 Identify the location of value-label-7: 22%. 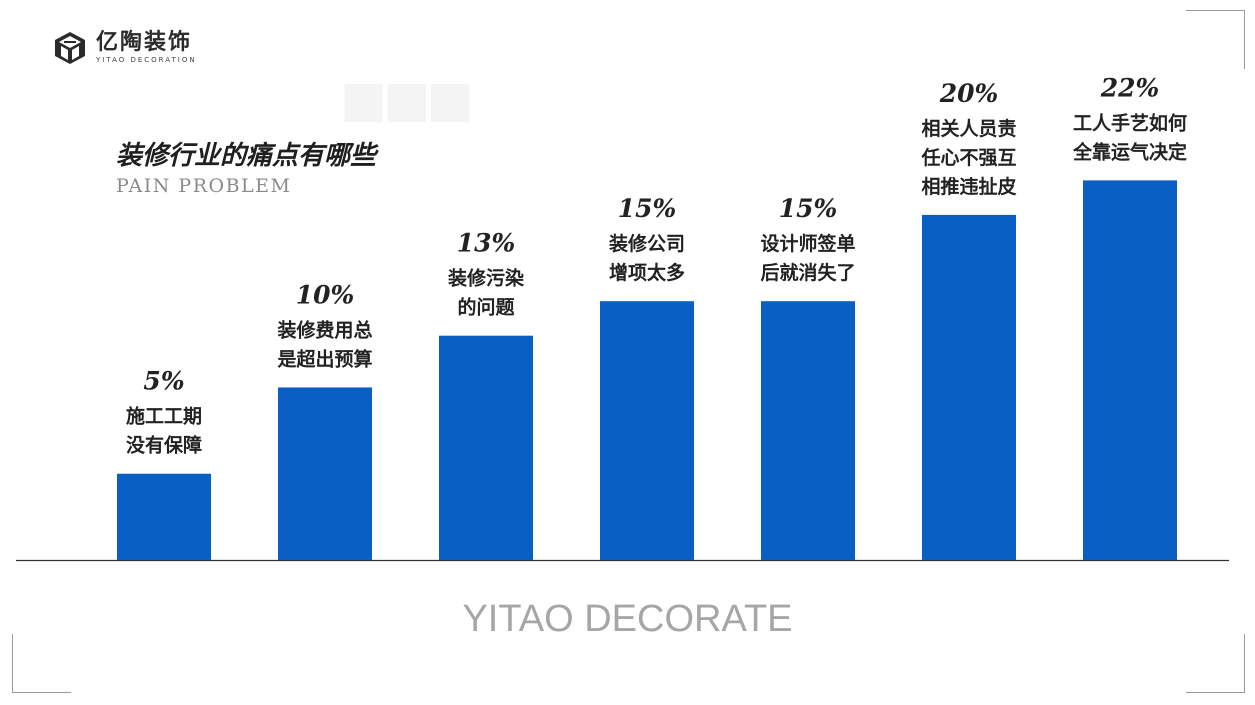
(1130, 87).